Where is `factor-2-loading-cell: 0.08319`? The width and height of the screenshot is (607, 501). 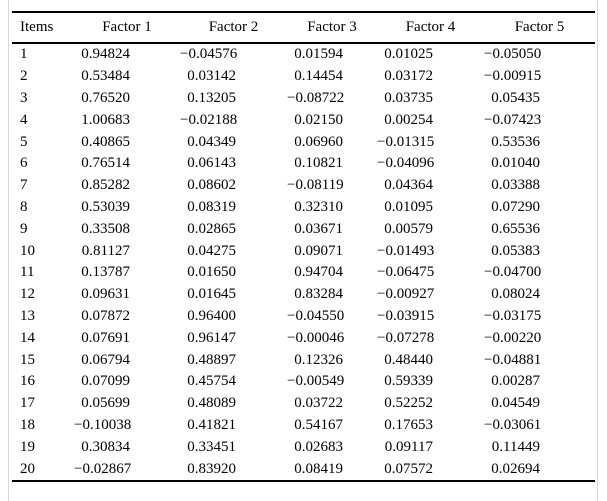
factor-2-loading-cell: 0.08319 is located at coordinates (211, 206).